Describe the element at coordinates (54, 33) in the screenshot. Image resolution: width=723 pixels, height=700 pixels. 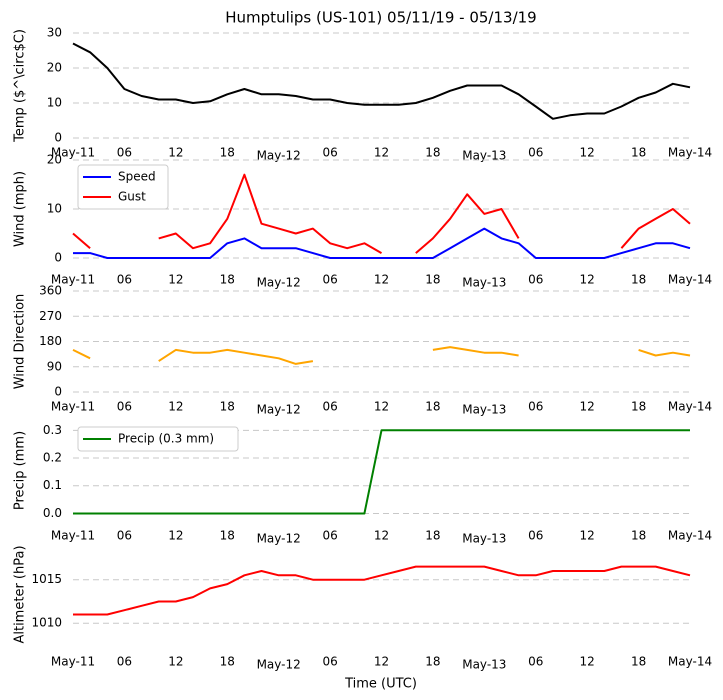
I see `y-tick-label: 30` at that location.